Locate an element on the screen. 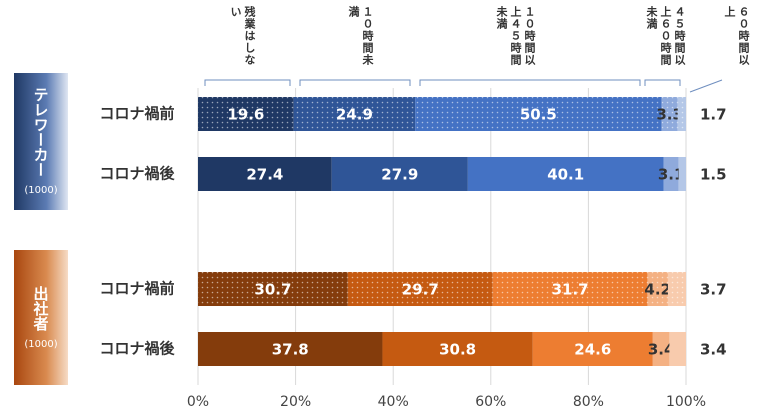  value-label: 24.9 is located at coordinates (354, 115).